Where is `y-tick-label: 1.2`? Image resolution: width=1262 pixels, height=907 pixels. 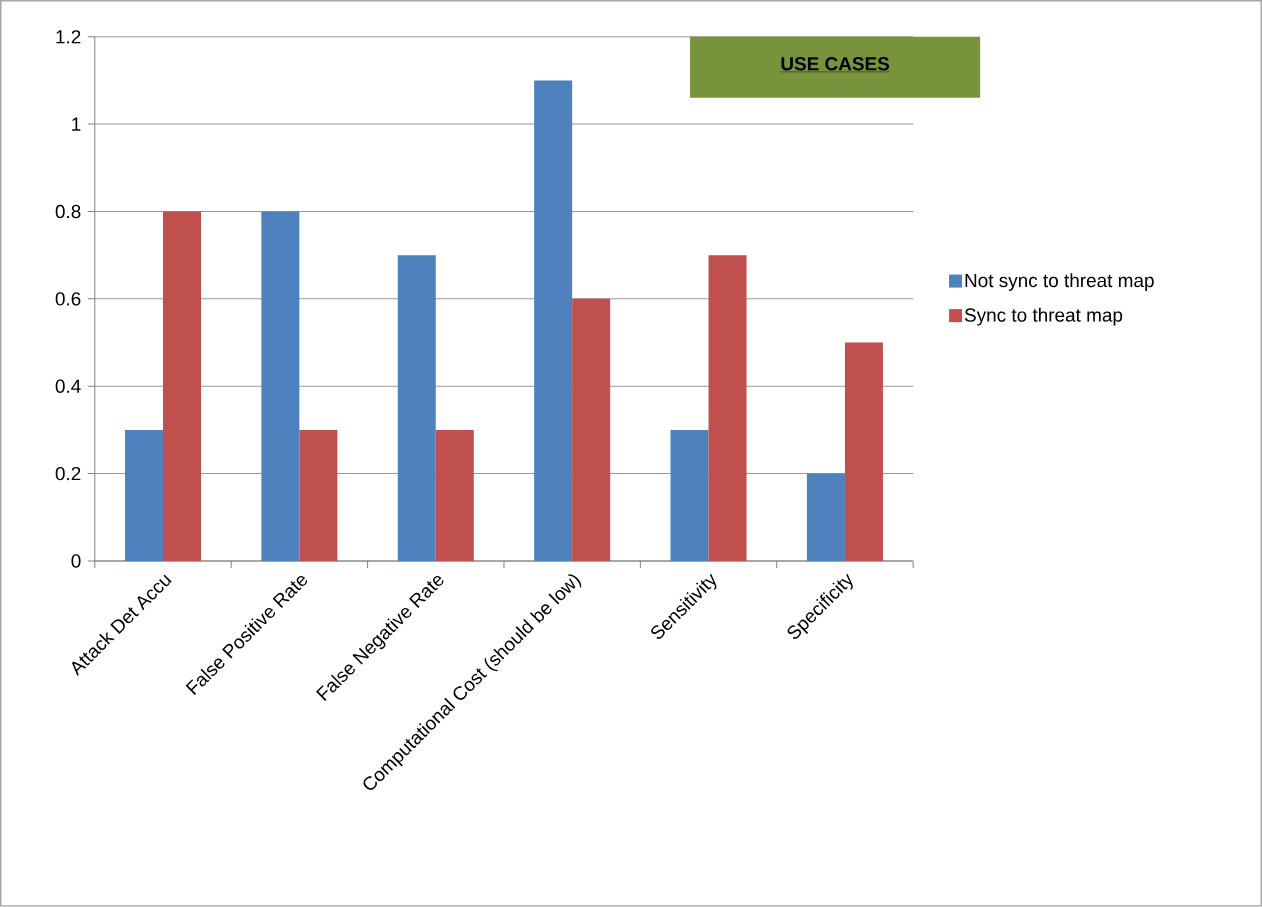
y-tick-label: 1.2 is located at coordinates (68, 37).